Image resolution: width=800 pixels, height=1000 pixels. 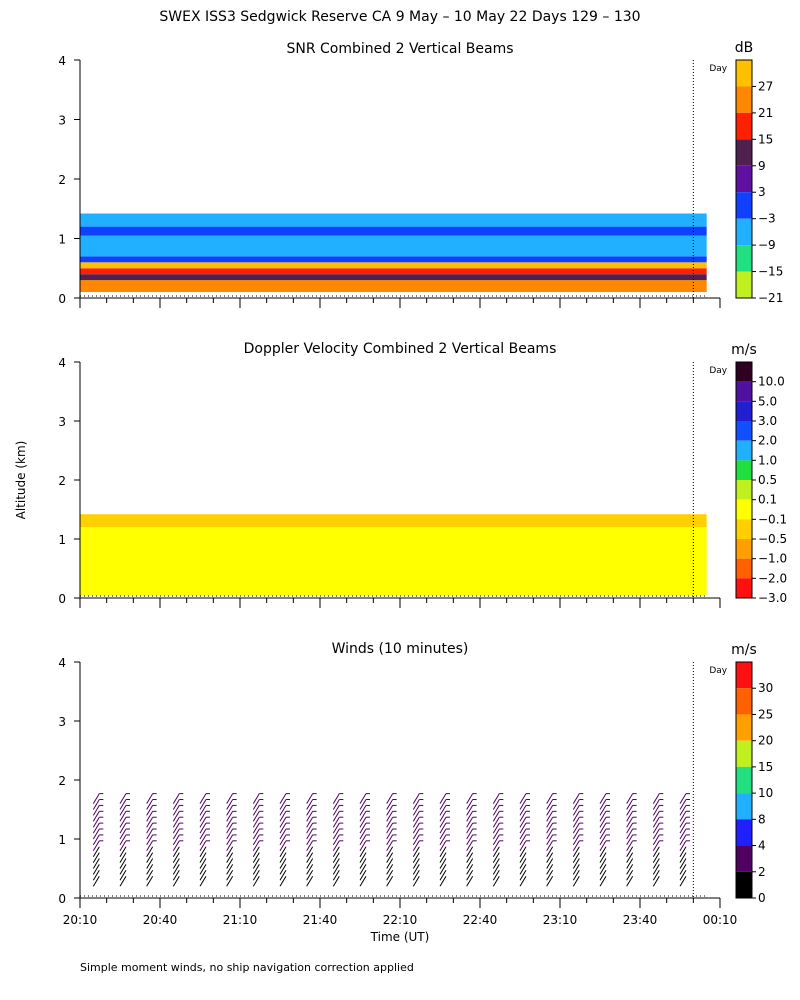 I want to click on x-tick-label: 00:10, so click(x=720, y=920).